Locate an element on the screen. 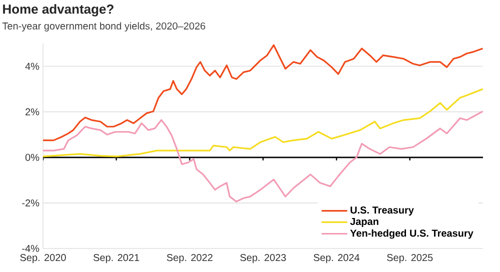 The height and width of the screenshot is (272, 500). legend-label: U.S. Treasury is located at coordinates (382, 211).